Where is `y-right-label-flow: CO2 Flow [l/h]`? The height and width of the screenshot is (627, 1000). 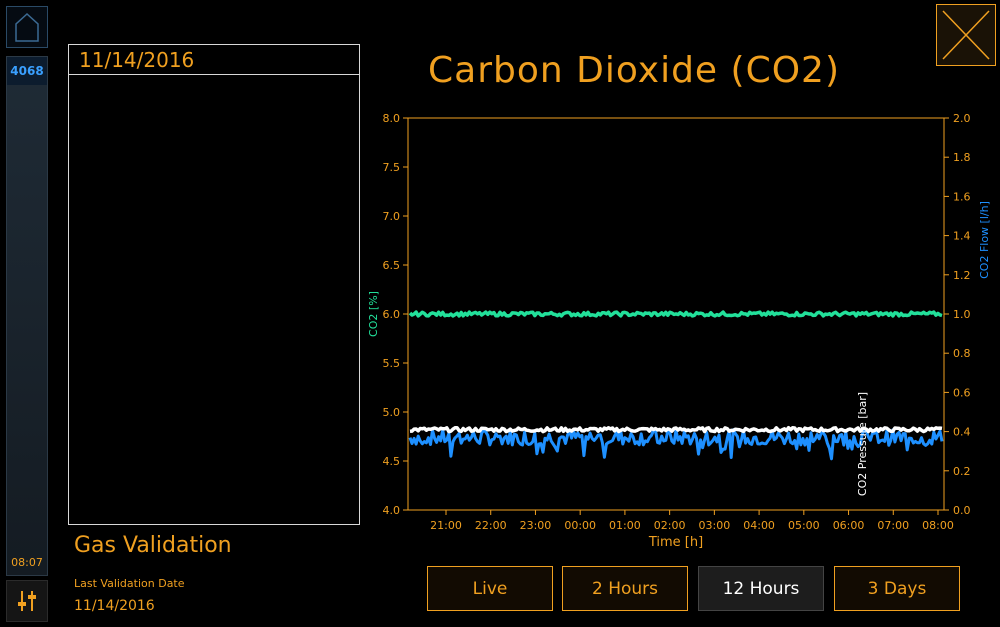
y-right-label-flow: CO2 Flow [l/h] is located at coordinates (984, 240).